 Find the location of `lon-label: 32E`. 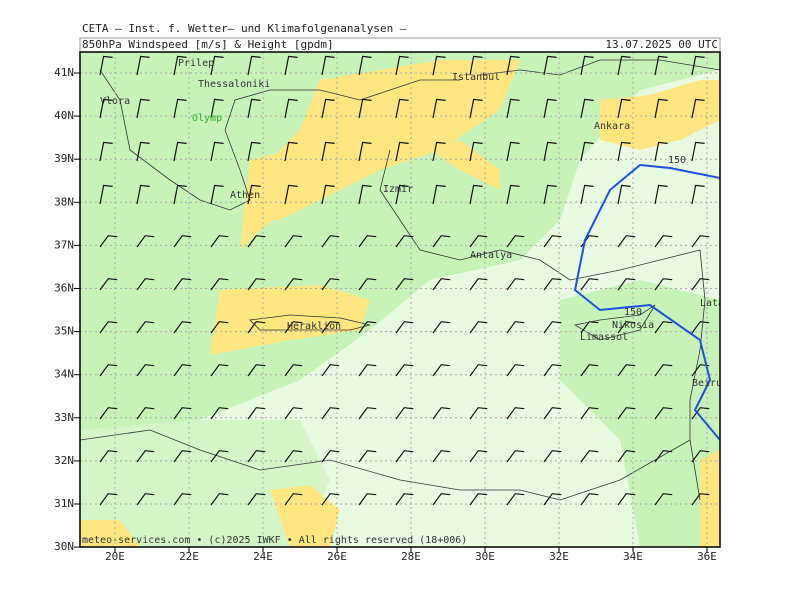

lon-label: 32E is located at coordinates (559, 556).